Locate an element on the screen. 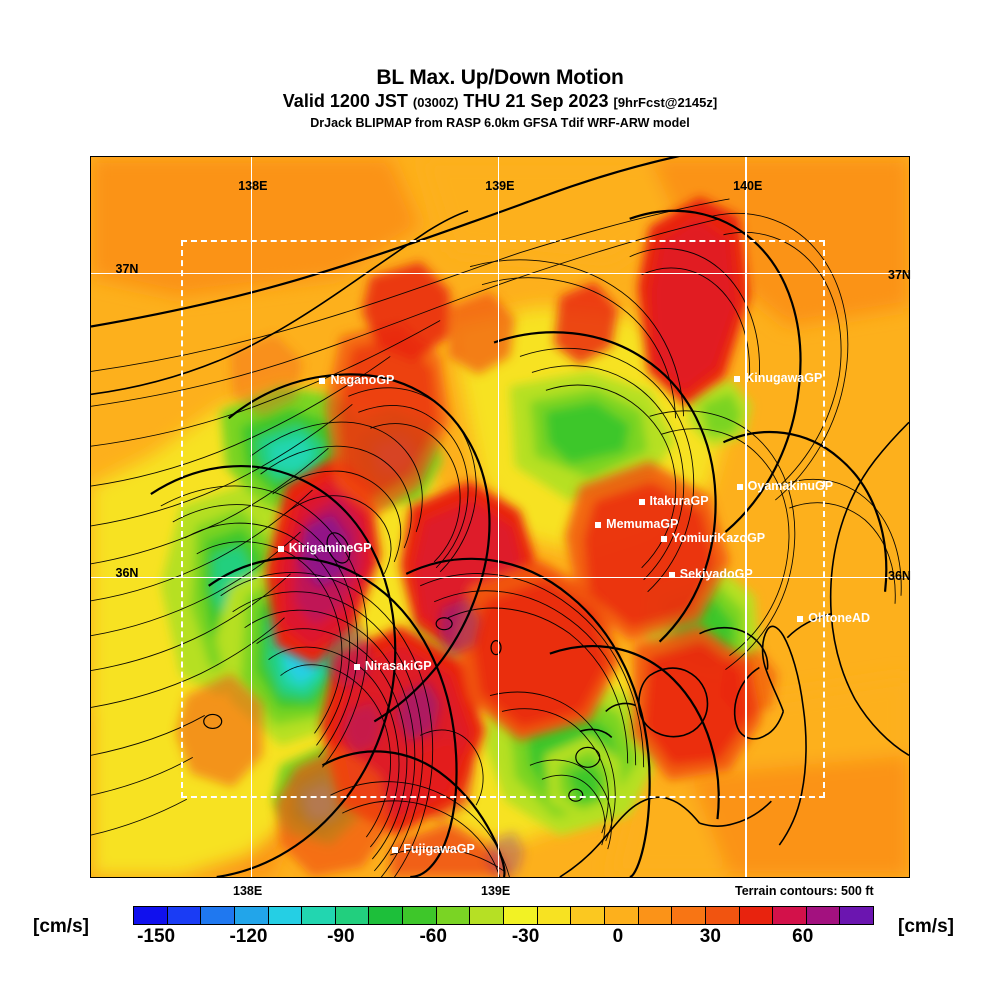  lat-label-37N-right: 37N is located at coordinates (899, 275).